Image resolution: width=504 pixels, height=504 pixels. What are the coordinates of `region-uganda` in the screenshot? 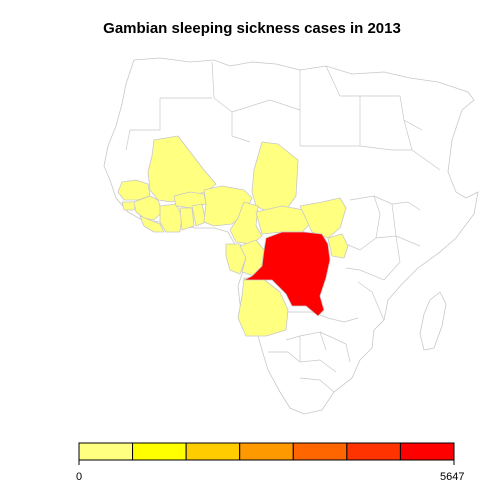 It's located at (338, 246).